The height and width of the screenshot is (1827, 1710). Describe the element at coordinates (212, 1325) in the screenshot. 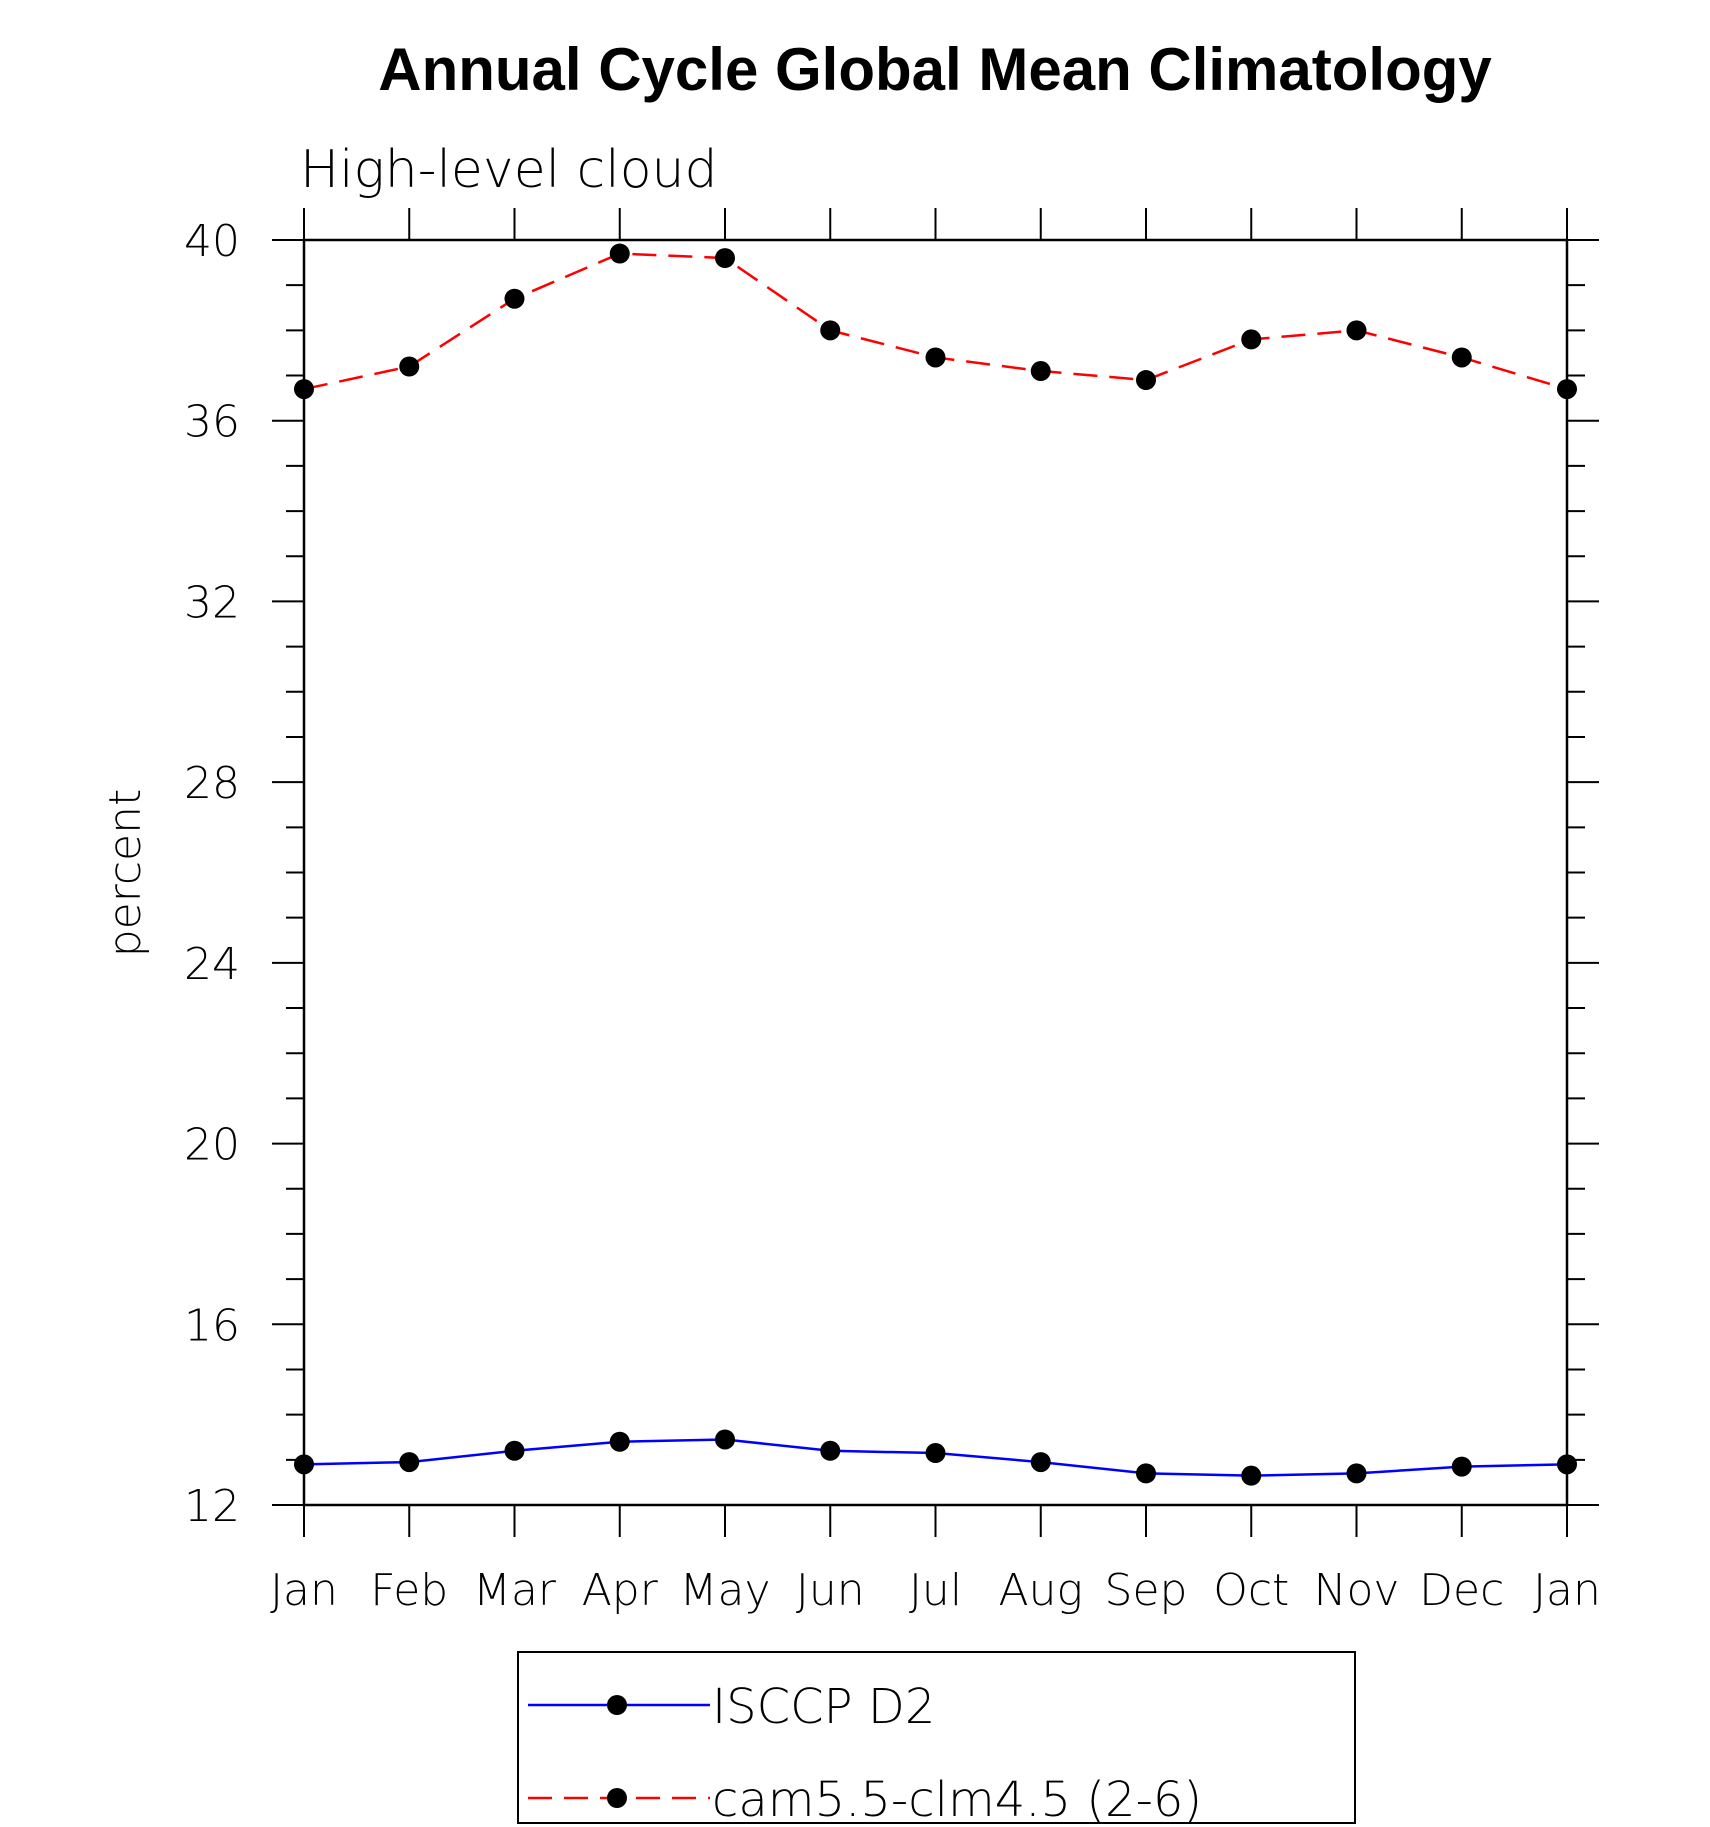

I see `y-tick-label: 16` at that location.